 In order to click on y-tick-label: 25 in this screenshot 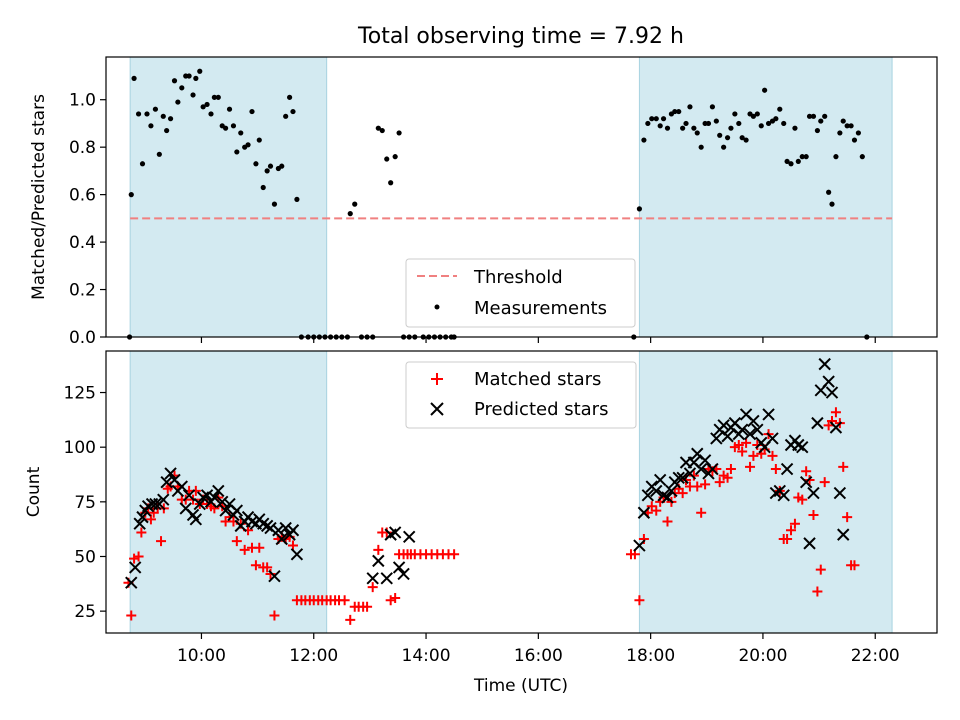, I will do `click(85, 612)`.